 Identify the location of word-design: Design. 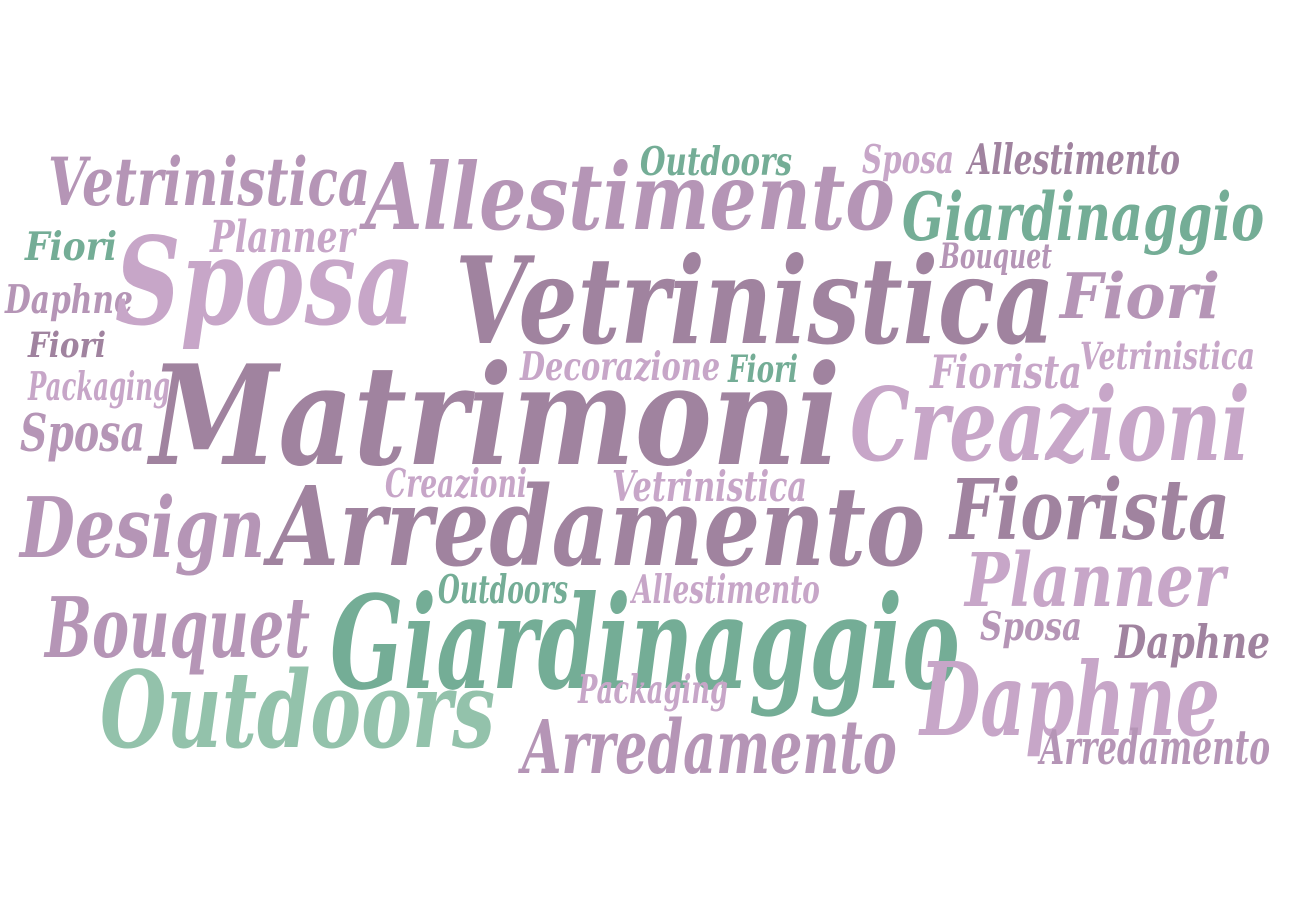
(142, 528).